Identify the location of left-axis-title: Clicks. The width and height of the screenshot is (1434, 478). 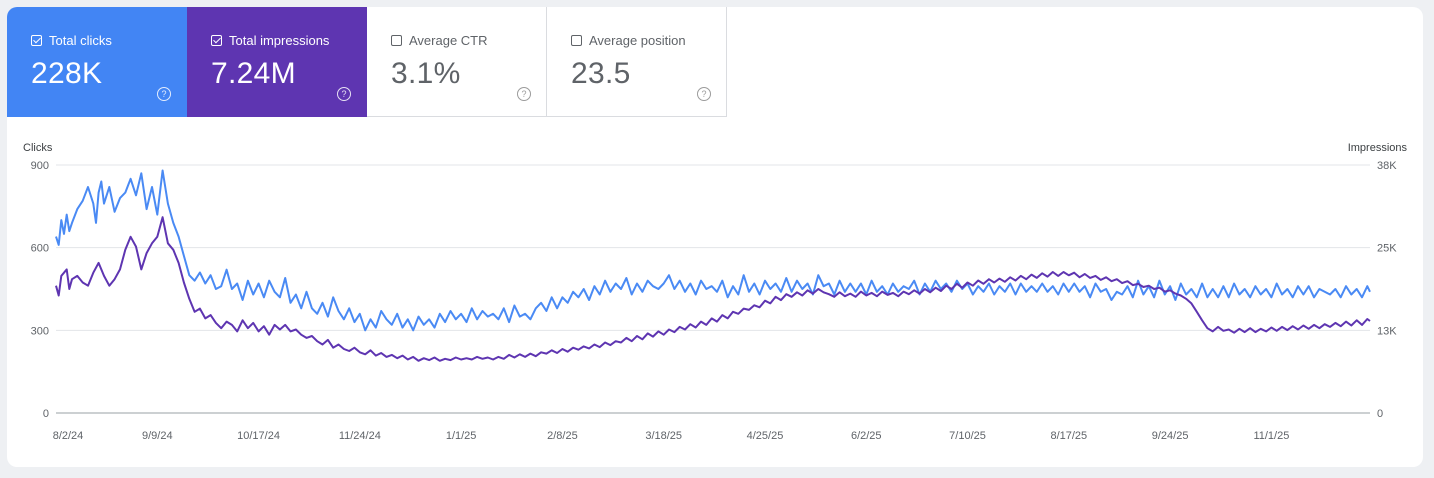
(38, 148).